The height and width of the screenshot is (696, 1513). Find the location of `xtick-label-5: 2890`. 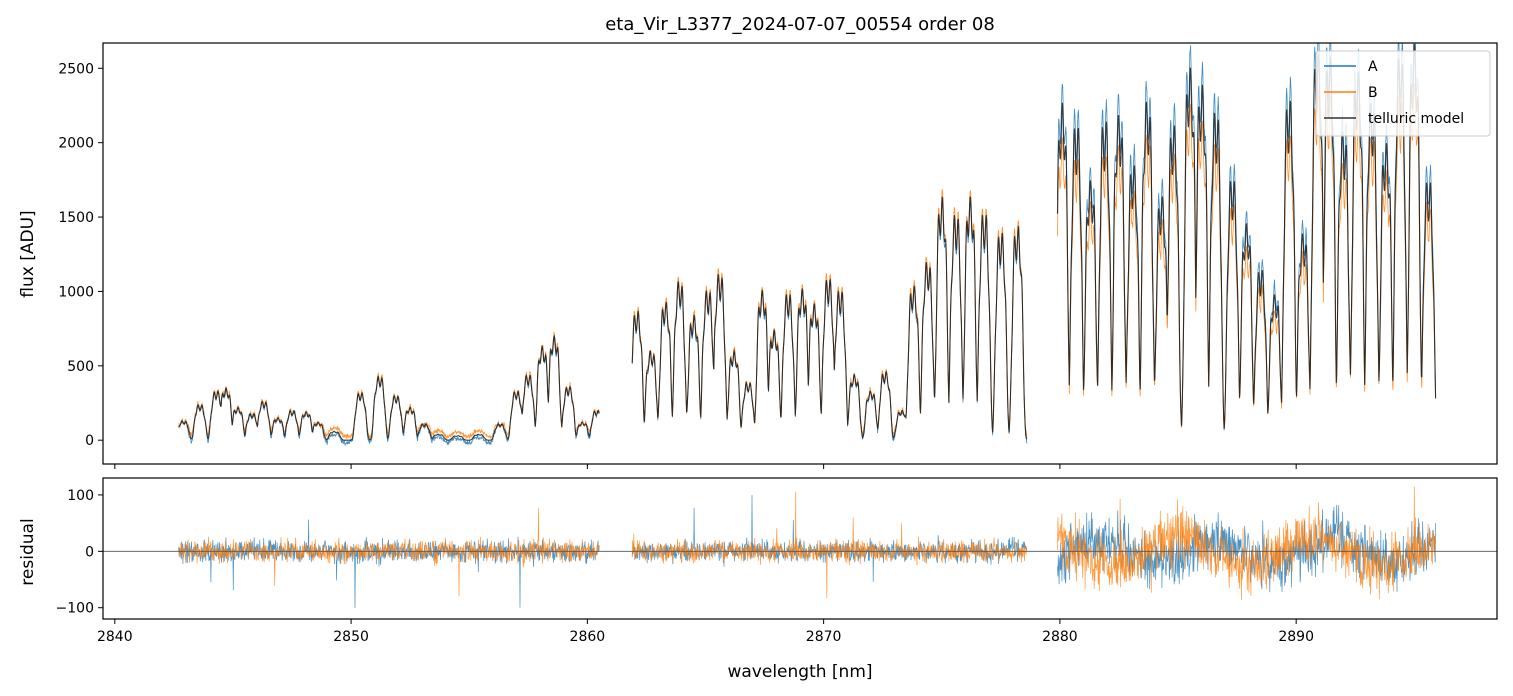

xtick-label-5: 2890 is located at coordinates (1296, 637).